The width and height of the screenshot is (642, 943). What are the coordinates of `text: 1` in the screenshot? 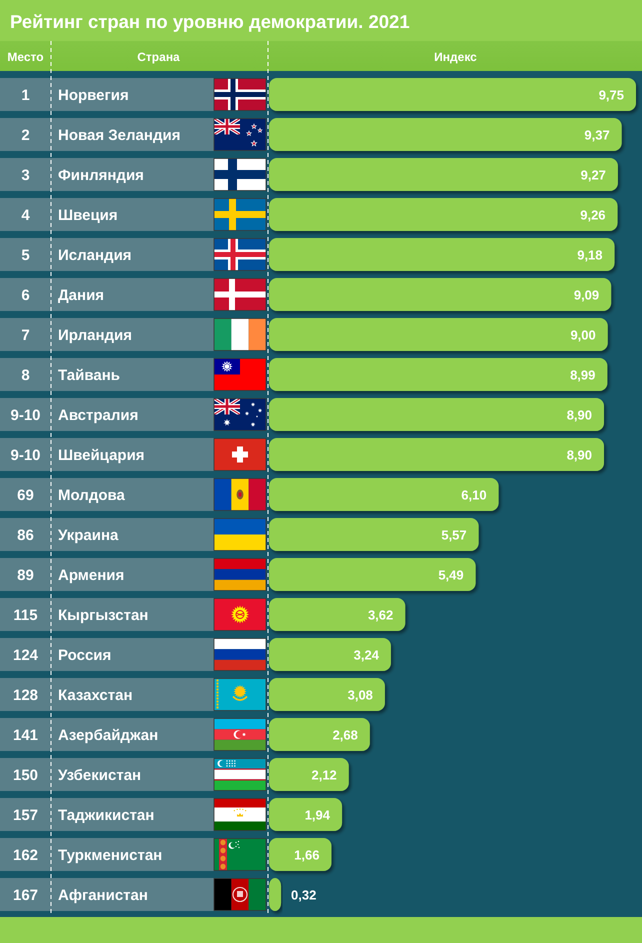 It's located at (25, 95).